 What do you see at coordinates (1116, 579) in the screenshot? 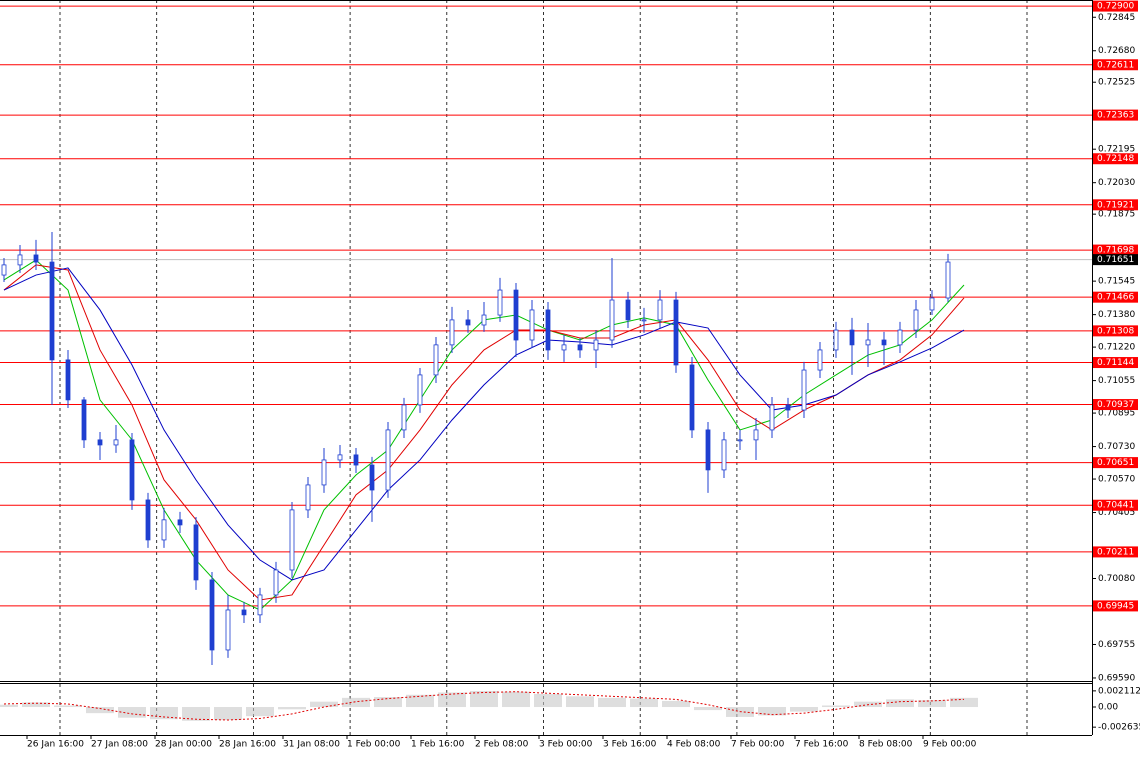
I see `y-tick-label: 0.70080` at bounding box center [1116, 579].